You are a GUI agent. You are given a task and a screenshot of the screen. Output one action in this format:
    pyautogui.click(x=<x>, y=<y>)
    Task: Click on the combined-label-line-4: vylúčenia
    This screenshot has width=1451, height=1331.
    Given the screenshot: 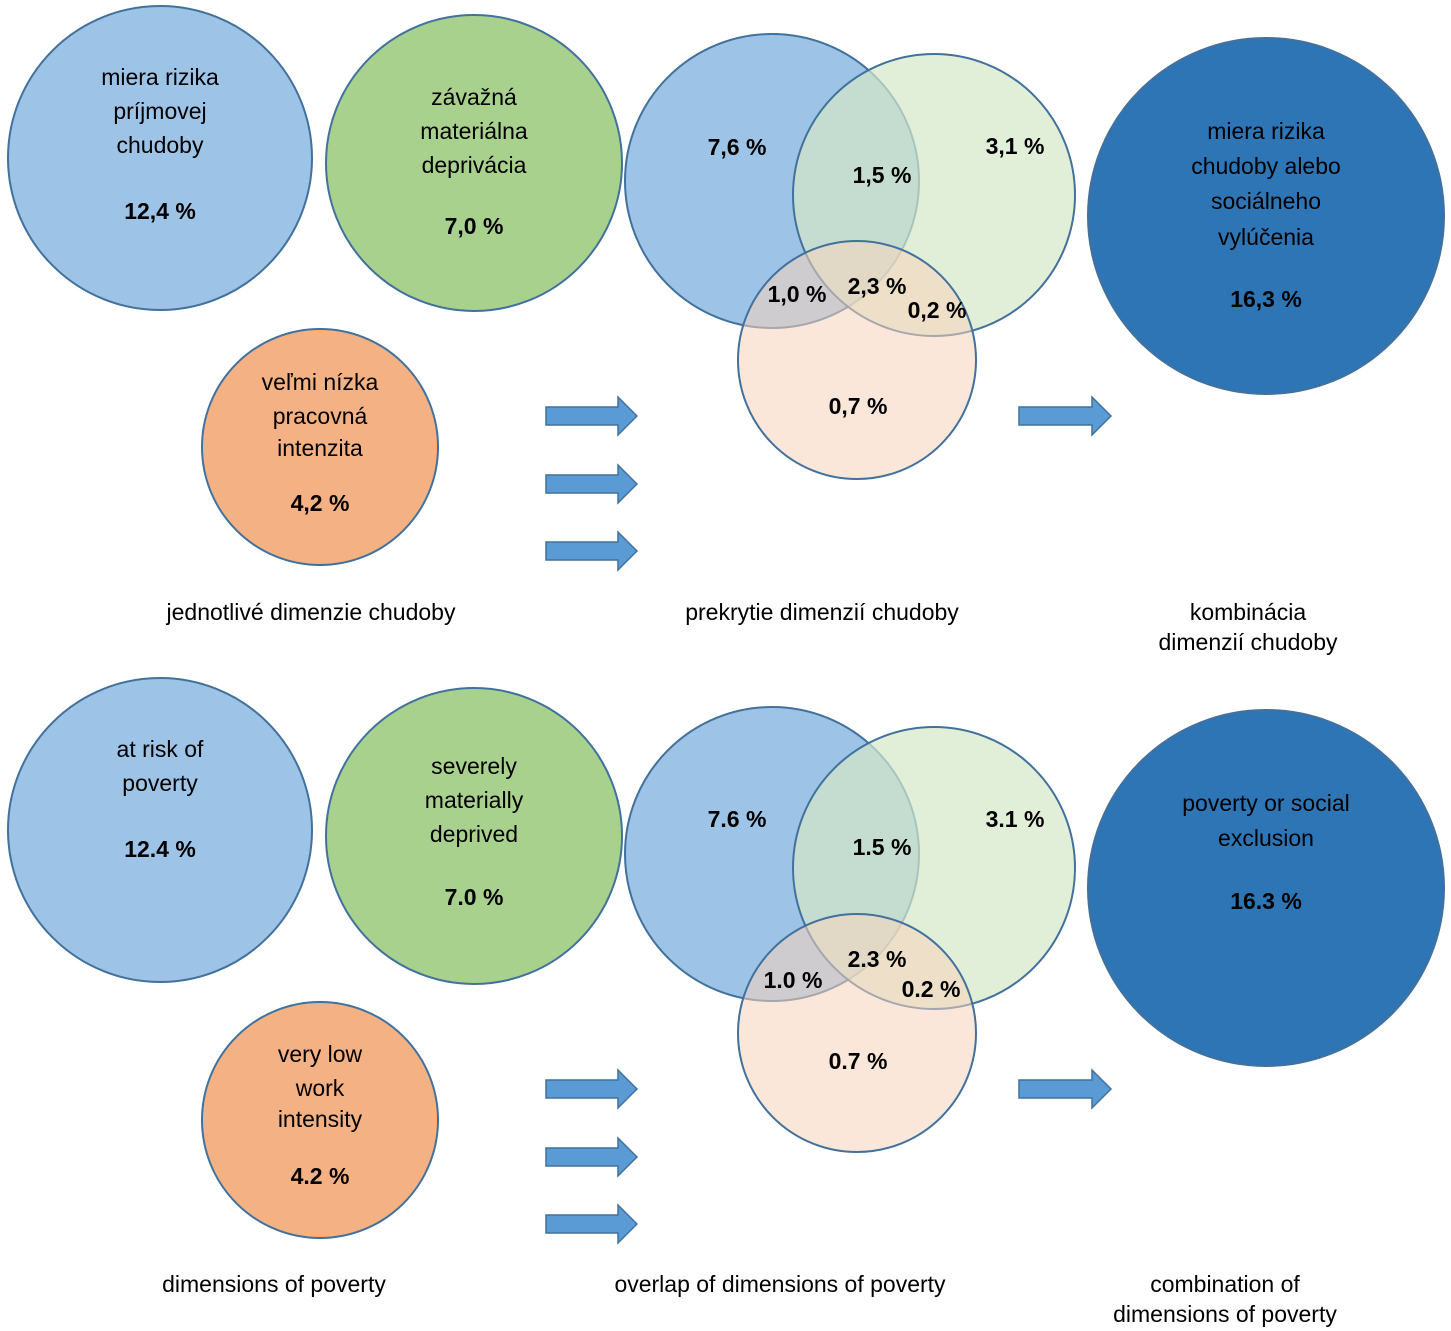 What is the action you would take?
    pyautogui.click(x=1266, y=237)
    